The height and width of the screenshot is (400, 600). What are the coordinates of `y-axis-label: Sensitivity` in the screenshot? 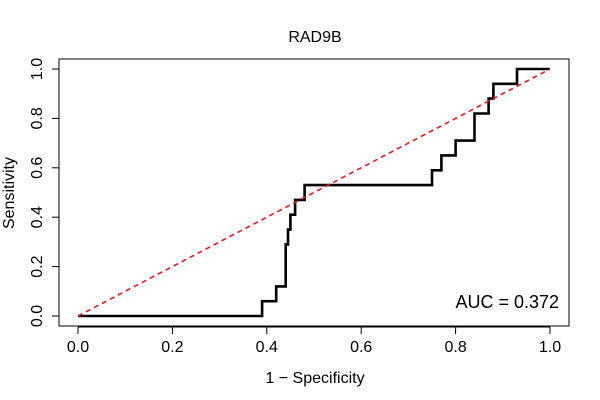 It's located at (9, 193).